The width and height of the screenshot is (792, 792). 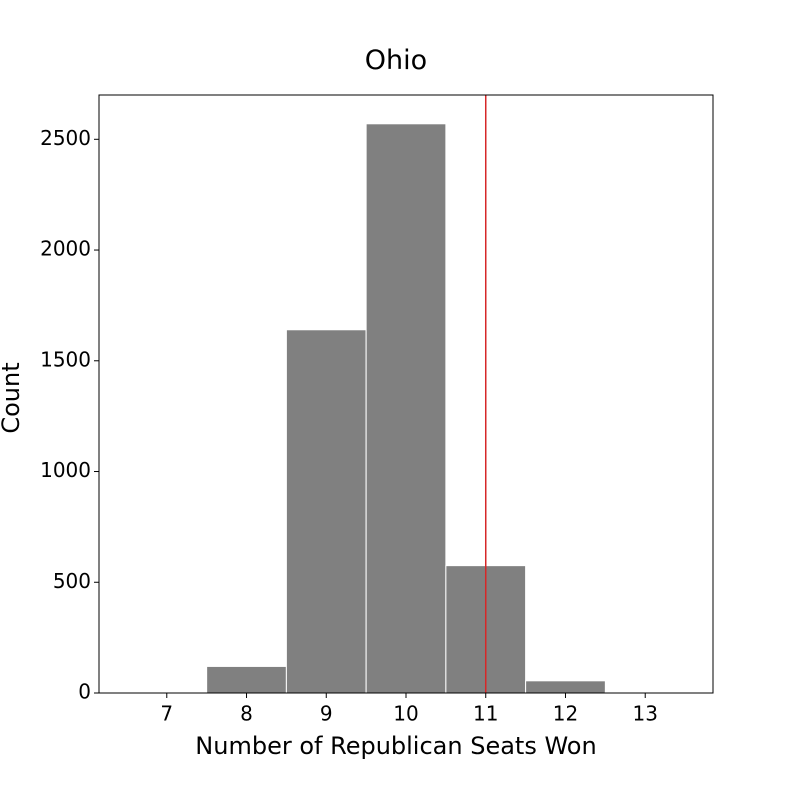 What do you see at coordinates (65, 470) in the screenshot?
I see `y-tick-label: 1000` at bounding box center [65, 470].